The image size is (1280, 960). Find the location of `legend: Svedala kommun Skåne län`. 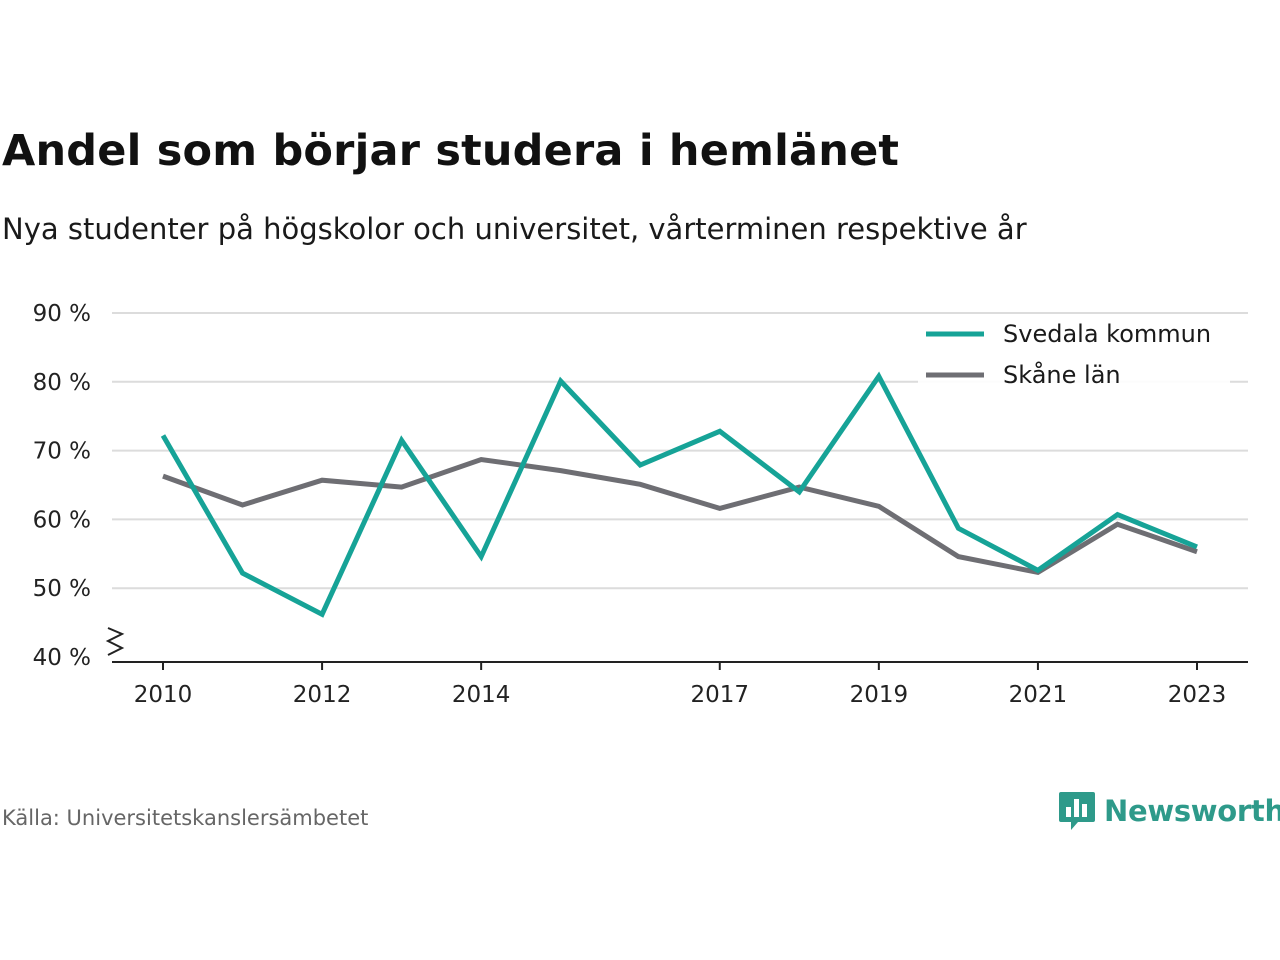

legend: Svedala kommun Skåne län is located at coordinates (1074, 352).